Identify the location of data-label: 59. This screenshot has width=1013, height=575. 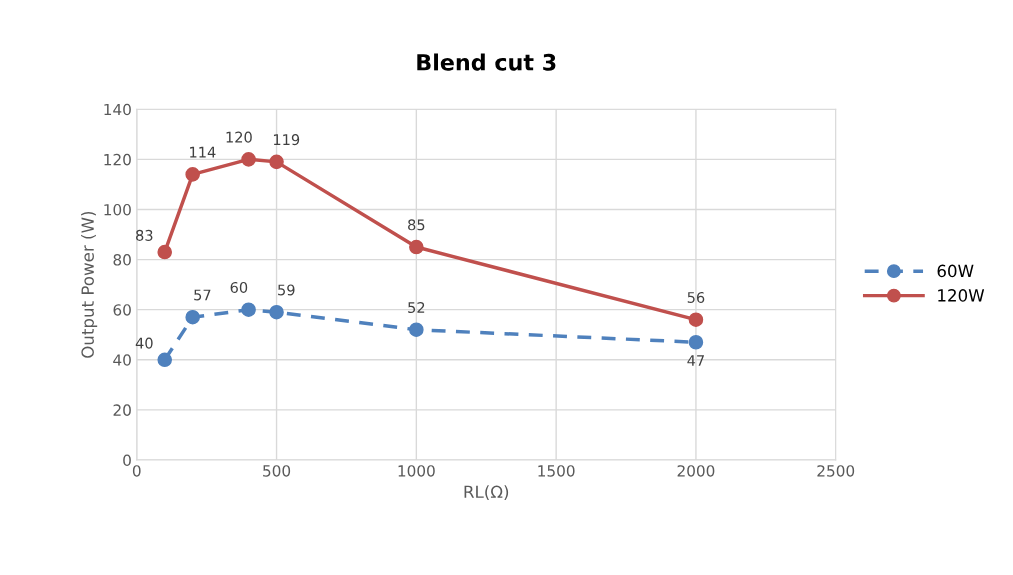
(286, 290).